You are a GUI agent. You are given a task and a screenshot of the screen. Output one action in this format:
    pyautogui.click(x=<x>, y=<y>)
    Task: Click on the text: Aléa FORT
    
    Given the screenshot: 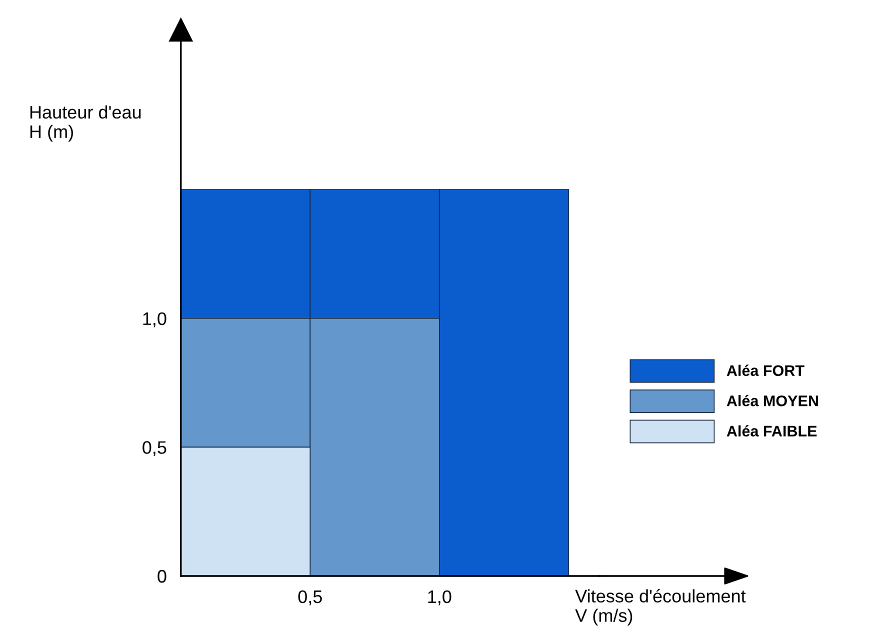 What is the action you would take?
    pyautogui.click(x=765, y=370)
    